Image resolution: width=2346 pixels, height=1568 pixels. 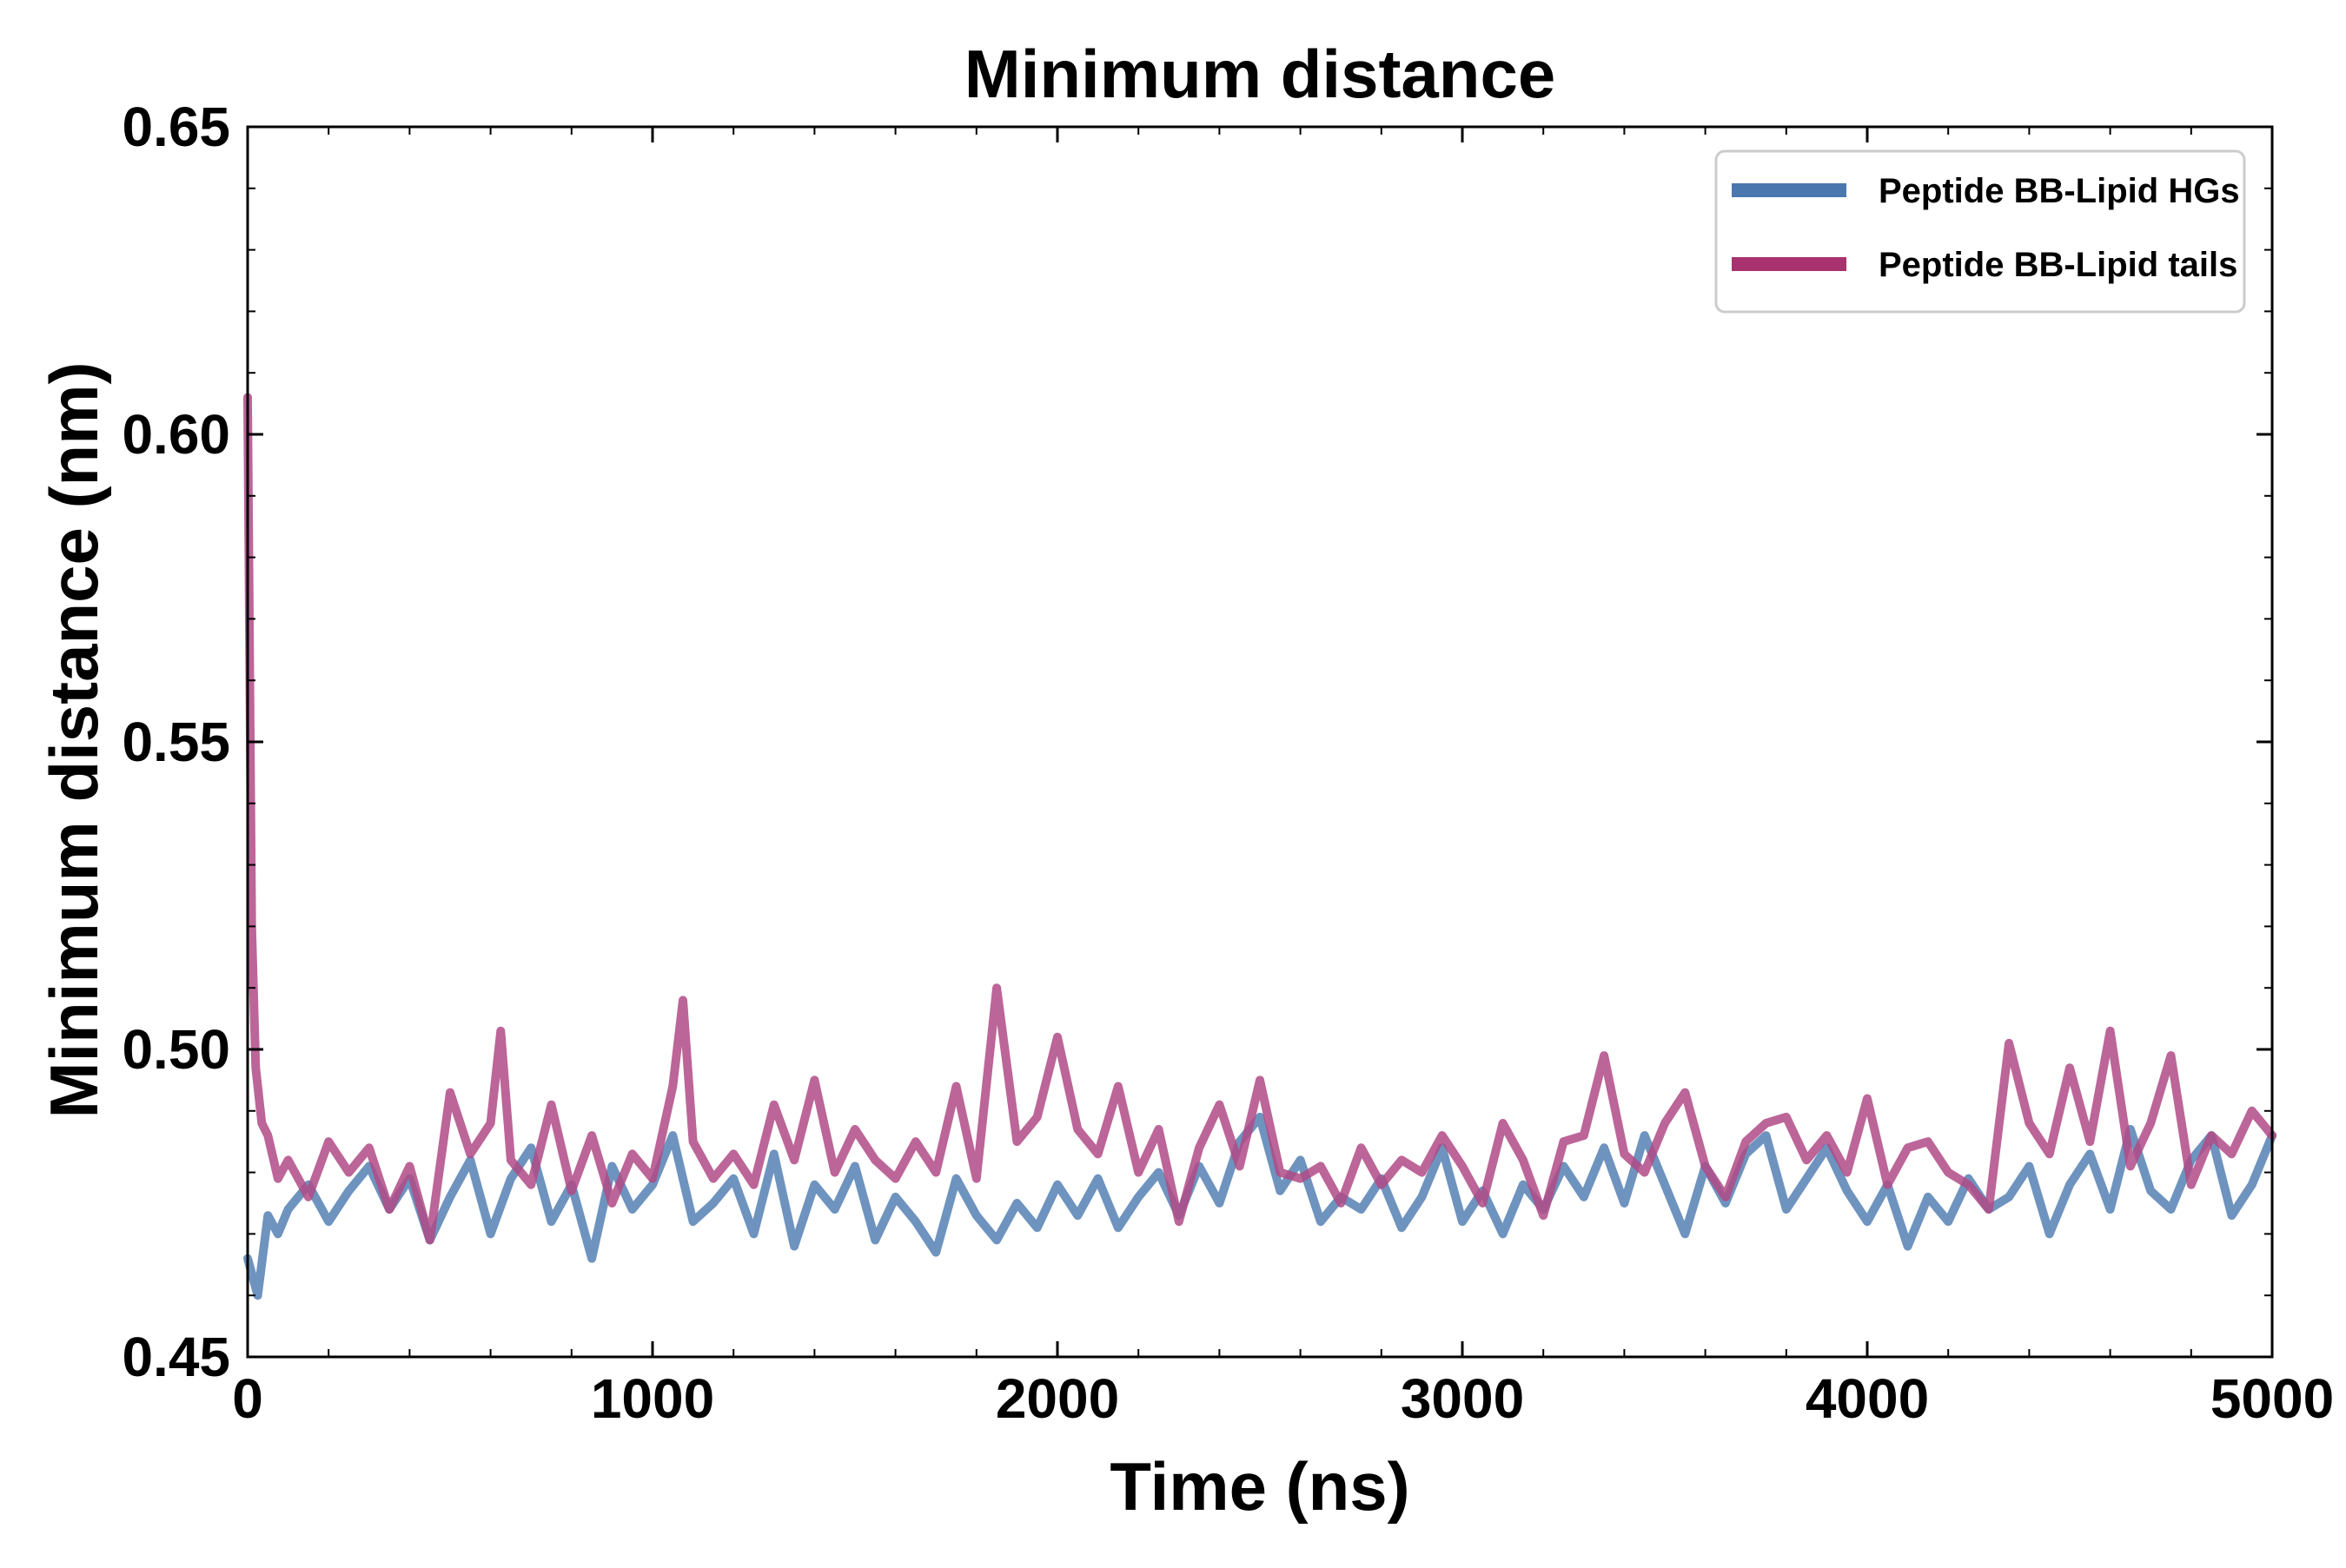 I want to click on legend-label-tails: Peptide BB-Lipid tails, so click(x=2058, y=265).